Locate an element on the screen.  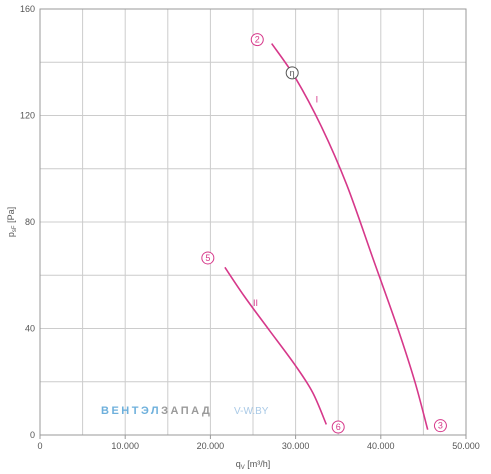
marker-label: 2 is located at coordinates (257, 40).